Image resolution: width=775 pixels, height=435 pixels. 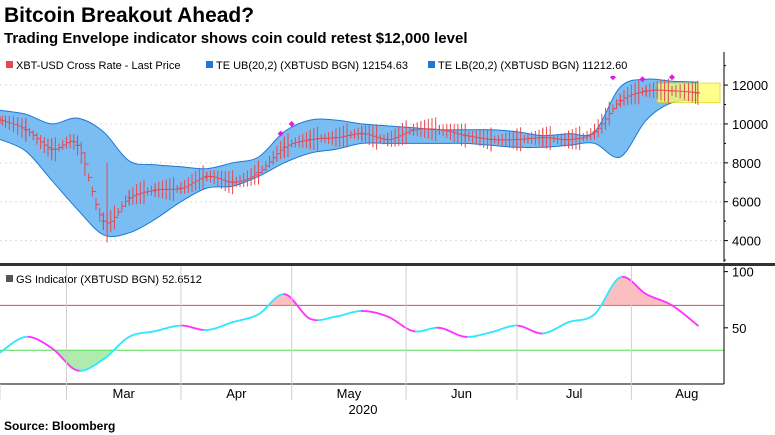 I want to click on price-y-tick-label: 12000, so click(x=750, y=85).